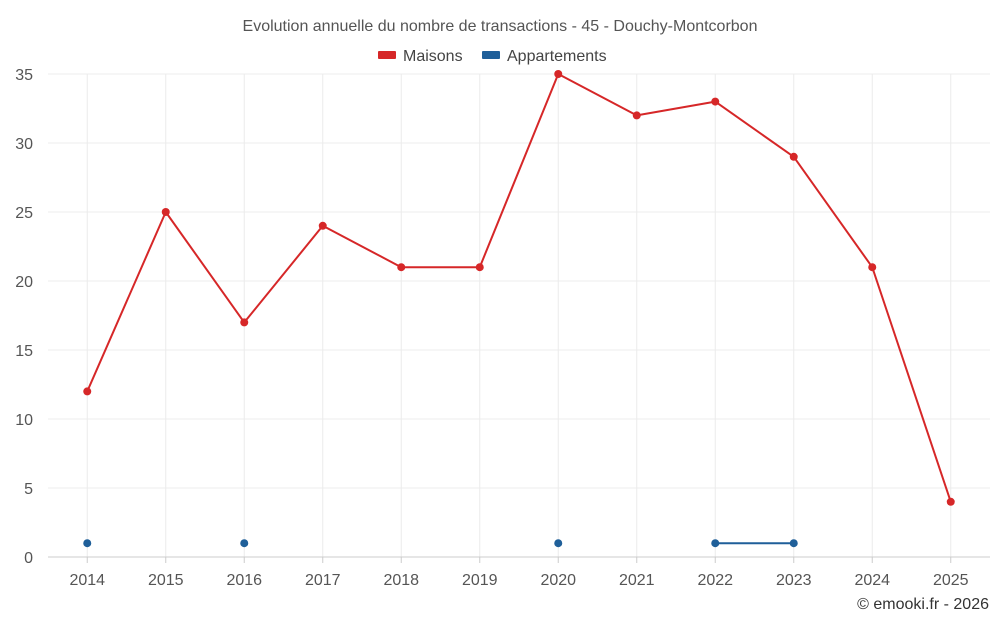 Image resolution: width=1000 pixels, height=625 pixels. Describe the element at coordinates (951, 580) in the screenshot. I see `x-tick-label: 2025` at that location.